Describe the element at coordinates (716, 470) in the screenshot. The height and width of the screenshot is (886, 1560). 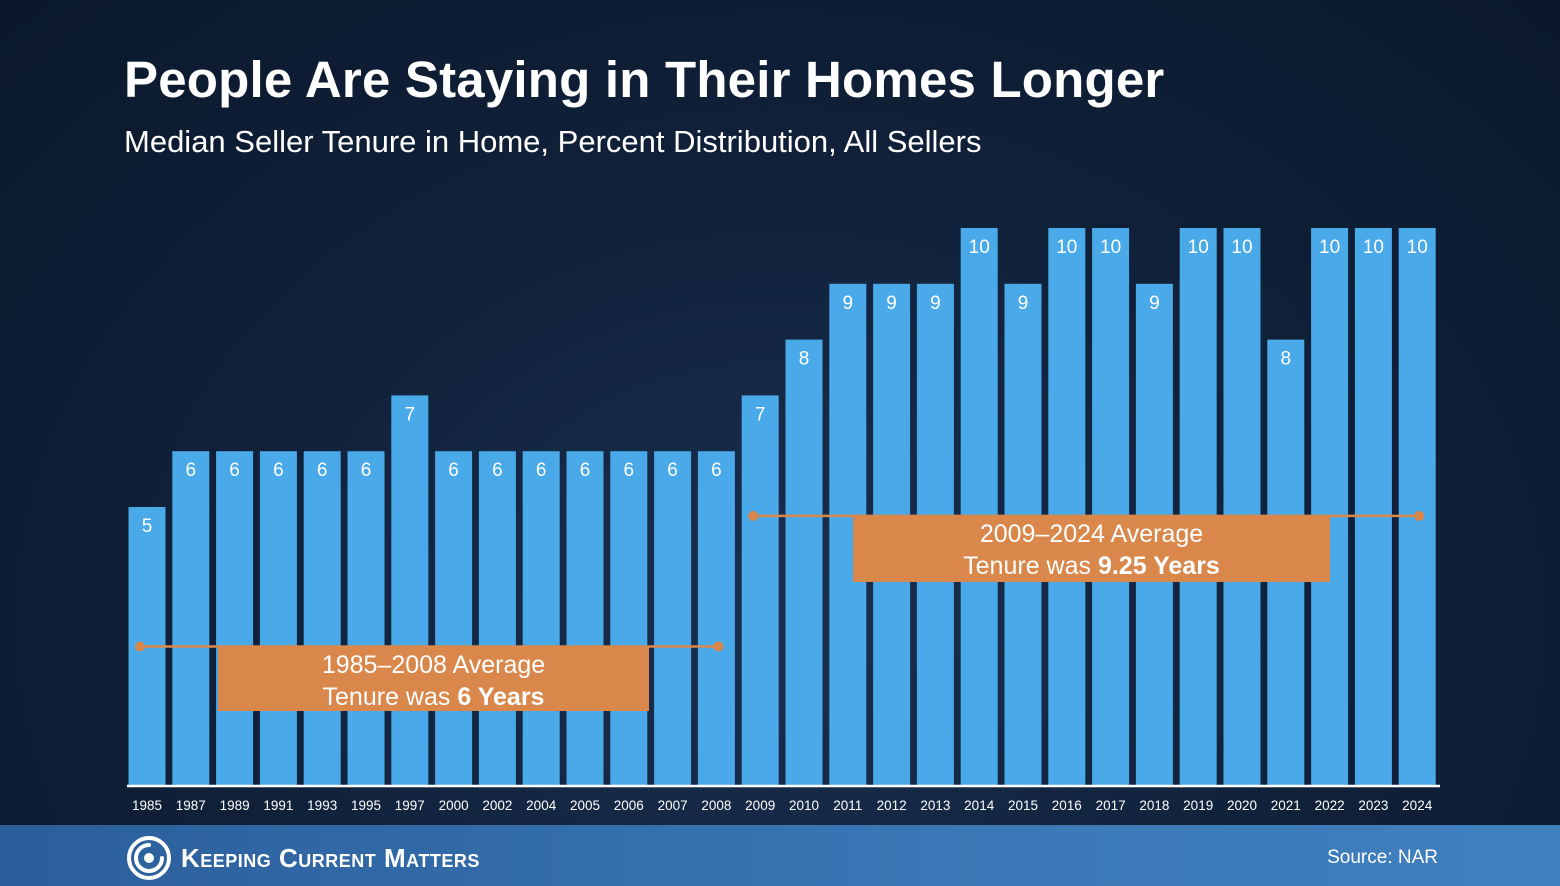
I see `data-label-2008: 6` at that location.